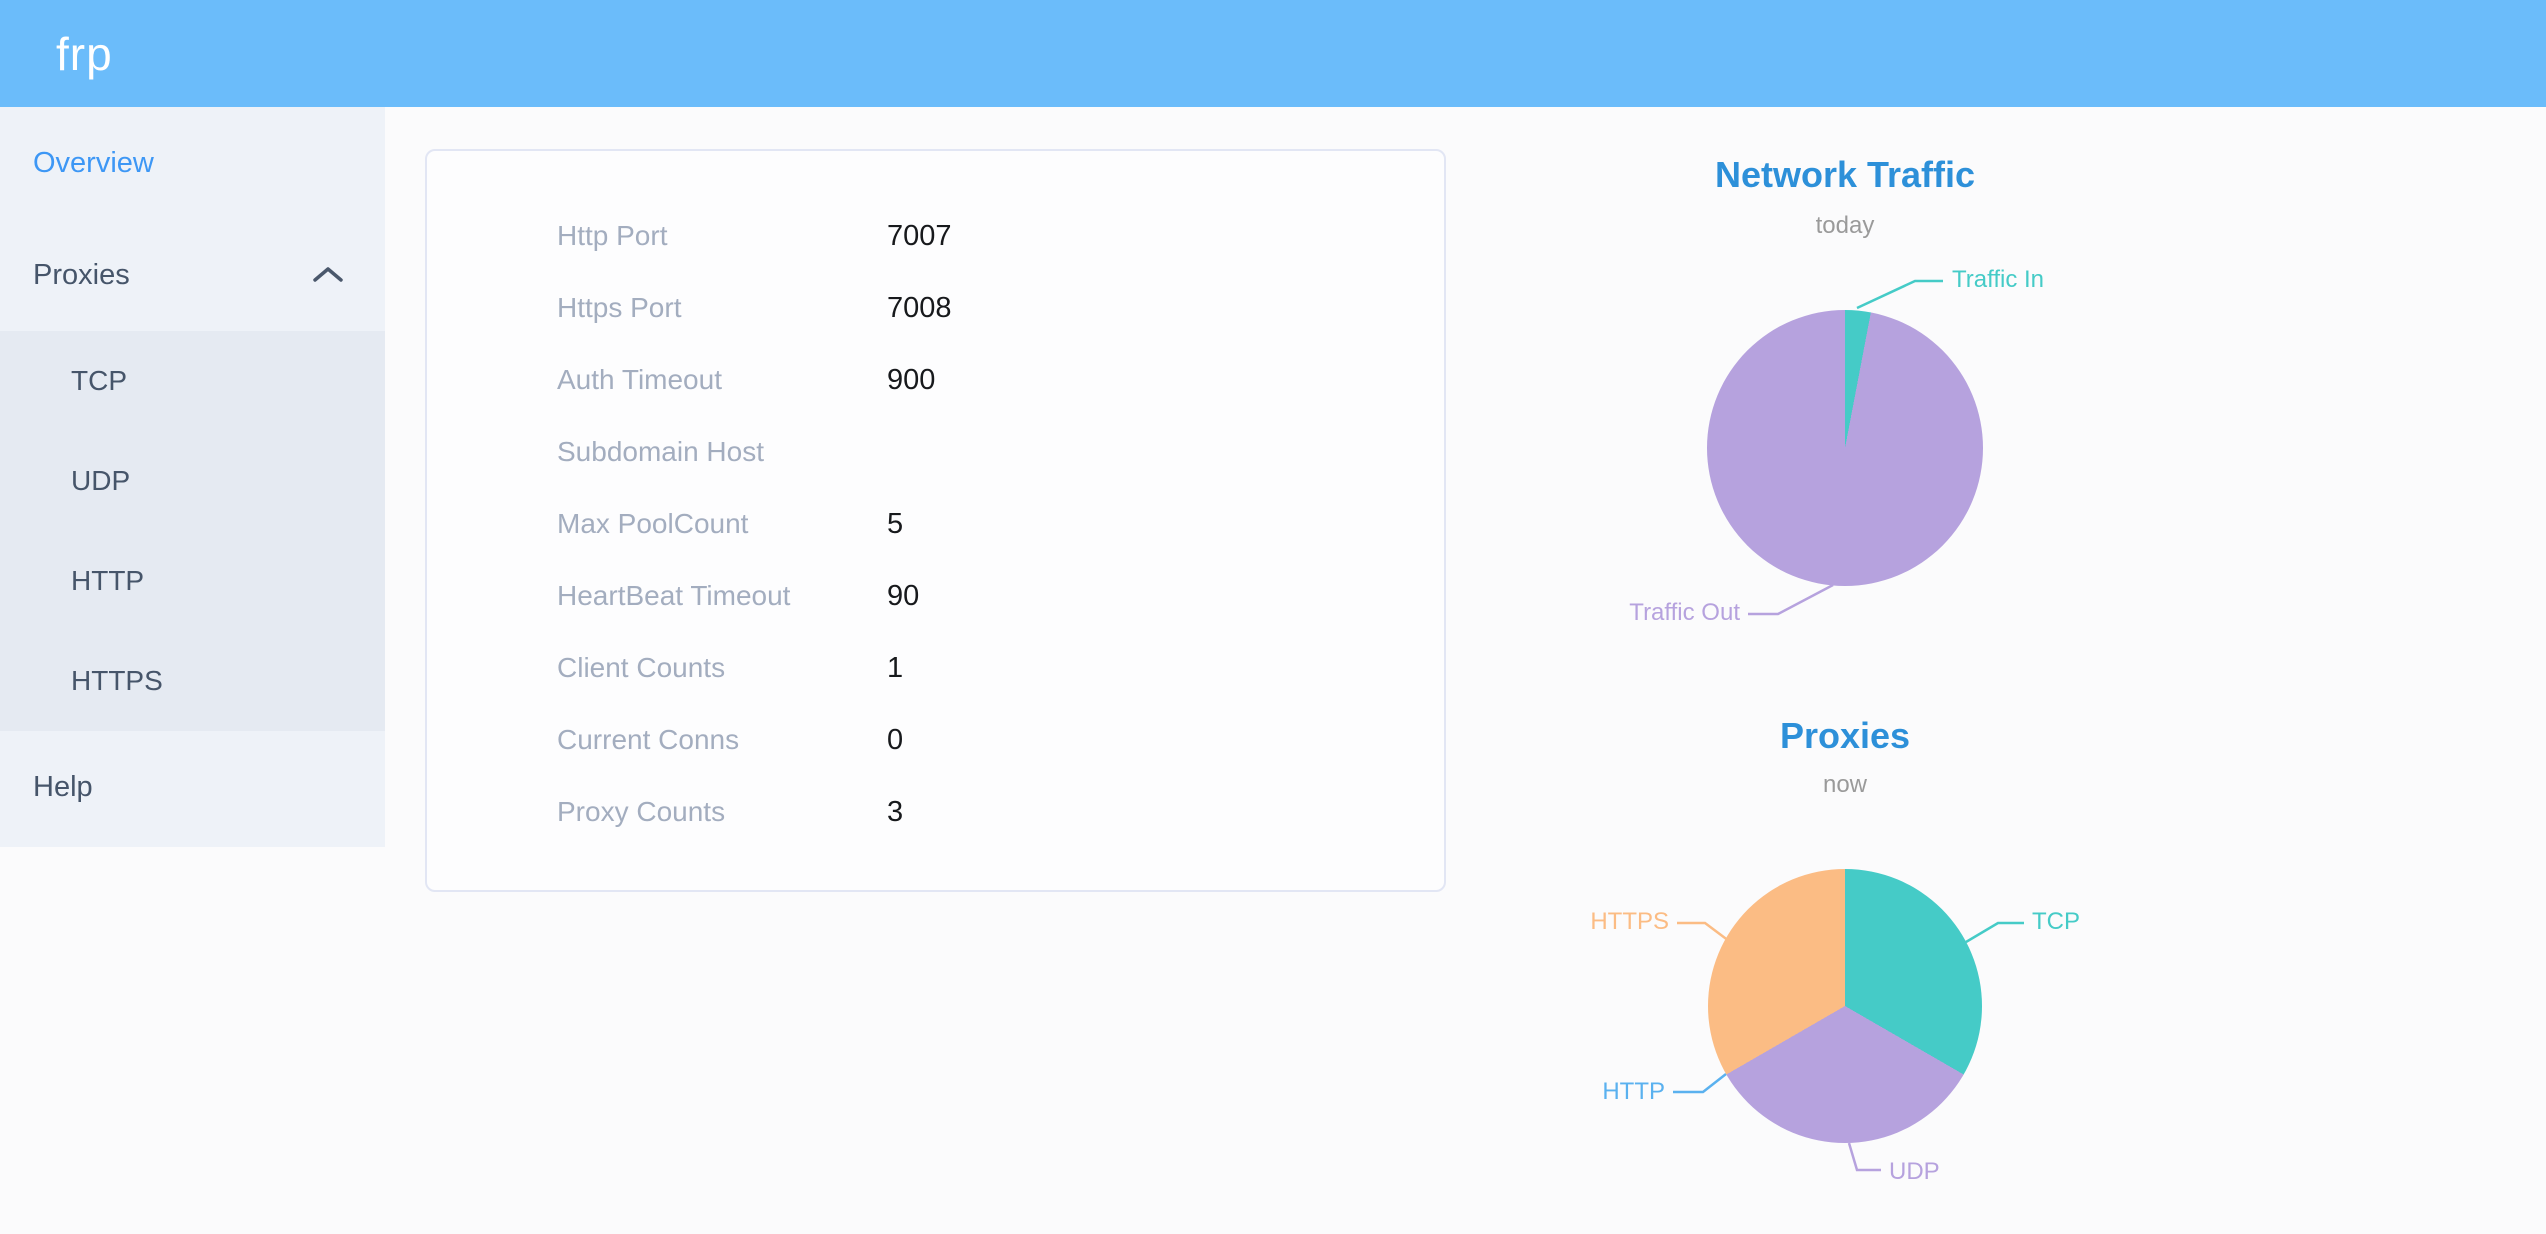  Describe the element at coordinates (1629, 921) in the screenshot. I see `https-slice-label: HTTPS` at that location.